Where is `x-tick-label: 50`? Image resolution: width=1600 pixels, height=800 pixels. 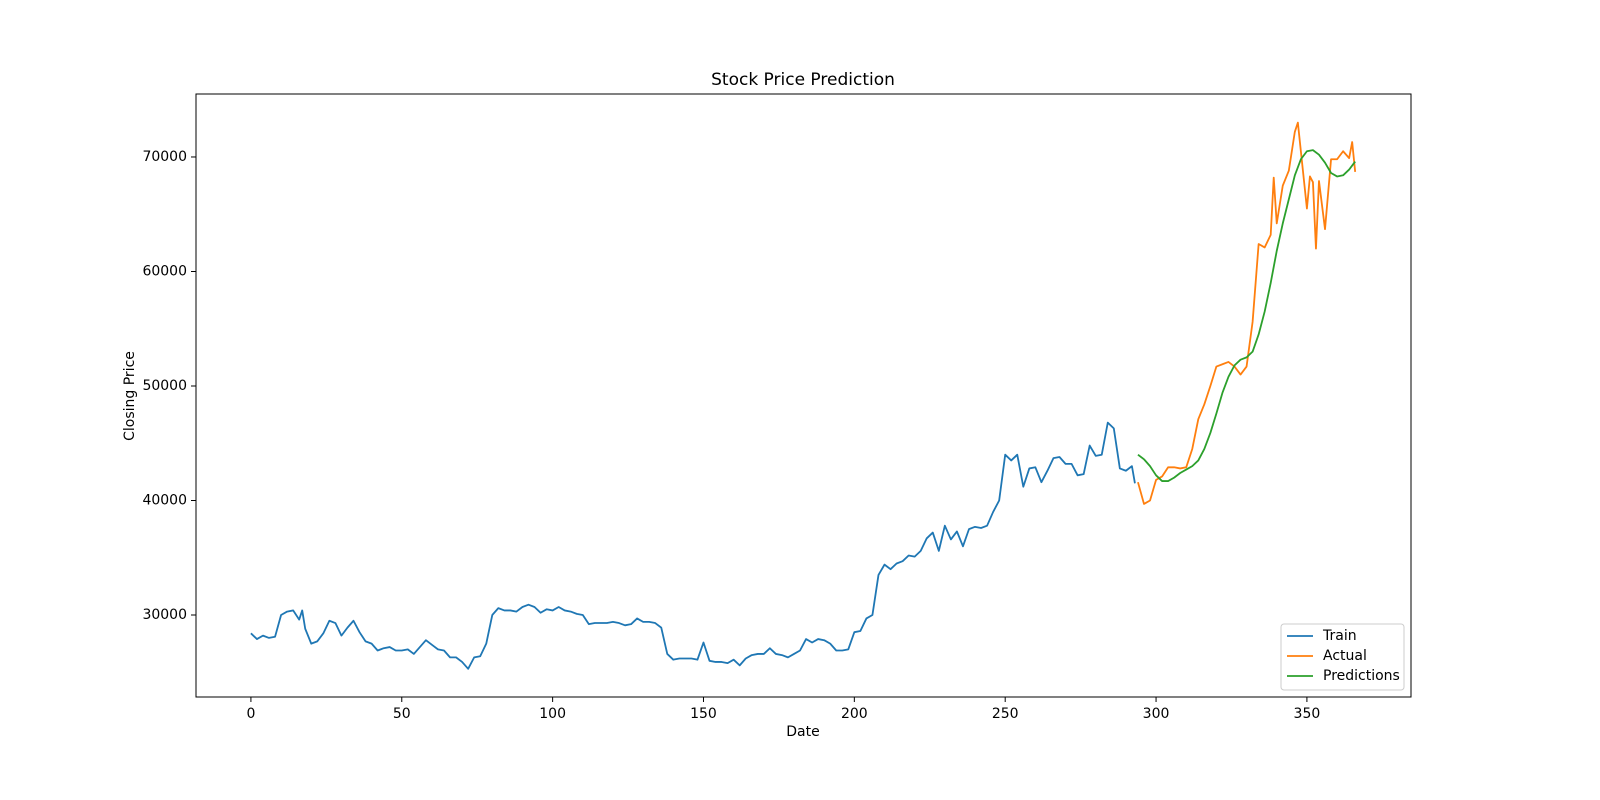
x-tick-label: 50 is located at coordinates (402, 714).